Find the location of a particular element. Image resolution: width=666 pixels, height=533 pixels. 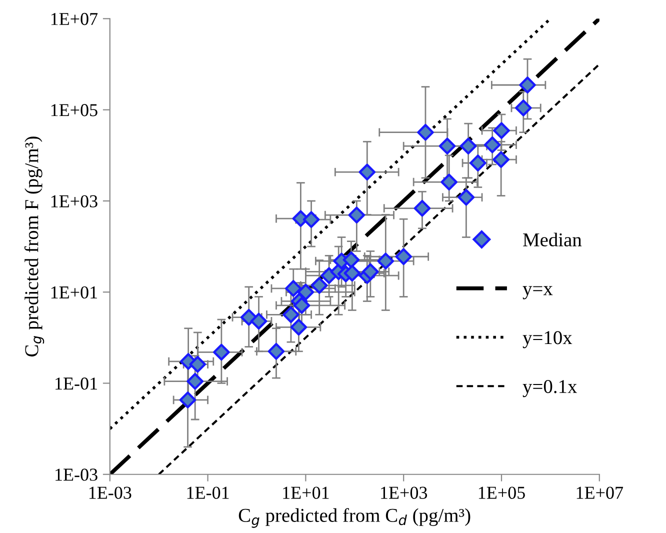

x-tick-label: 1E+03 is located at coordinates (404, 492).